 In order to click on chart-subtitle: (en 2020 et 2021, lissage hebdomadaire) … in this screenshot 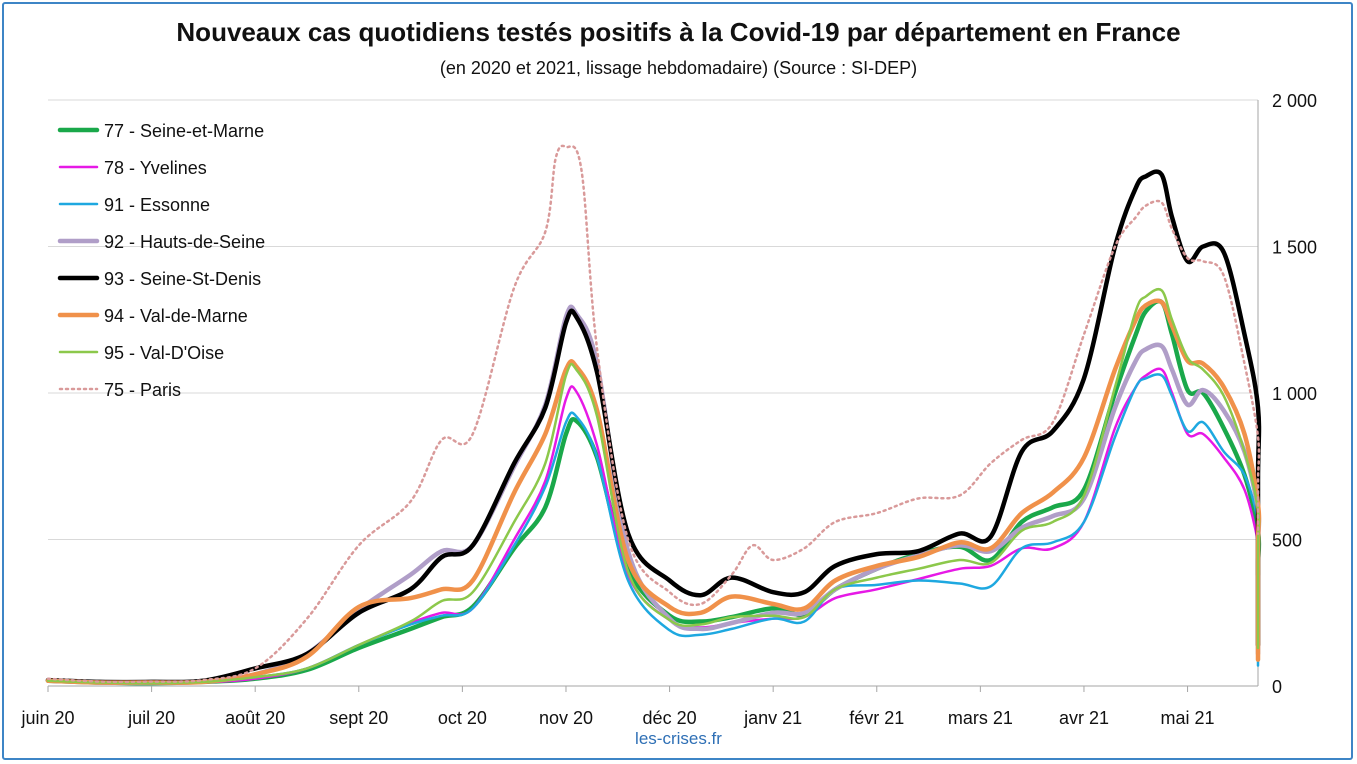, I will do `click(678, 68)`.